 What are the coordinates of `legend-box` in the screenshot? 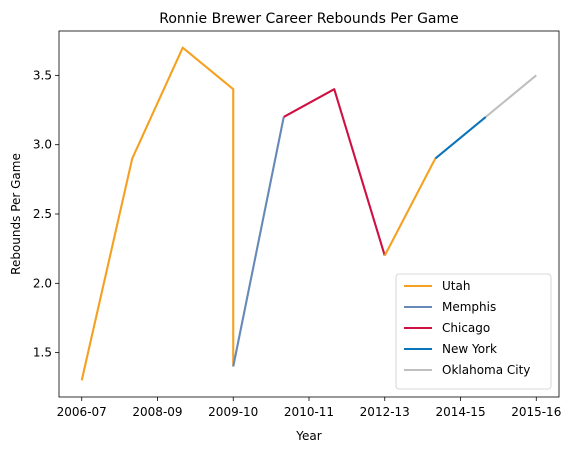 It's located at (473, 331).